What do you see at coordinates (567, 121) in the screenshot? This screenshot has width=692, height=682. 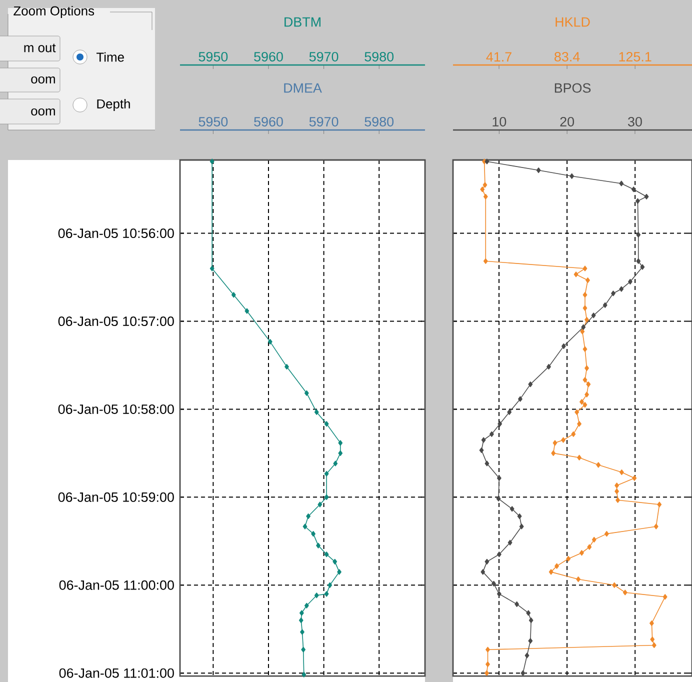 I see `x2-tick-label: 20` at bounding box center [567, 121].